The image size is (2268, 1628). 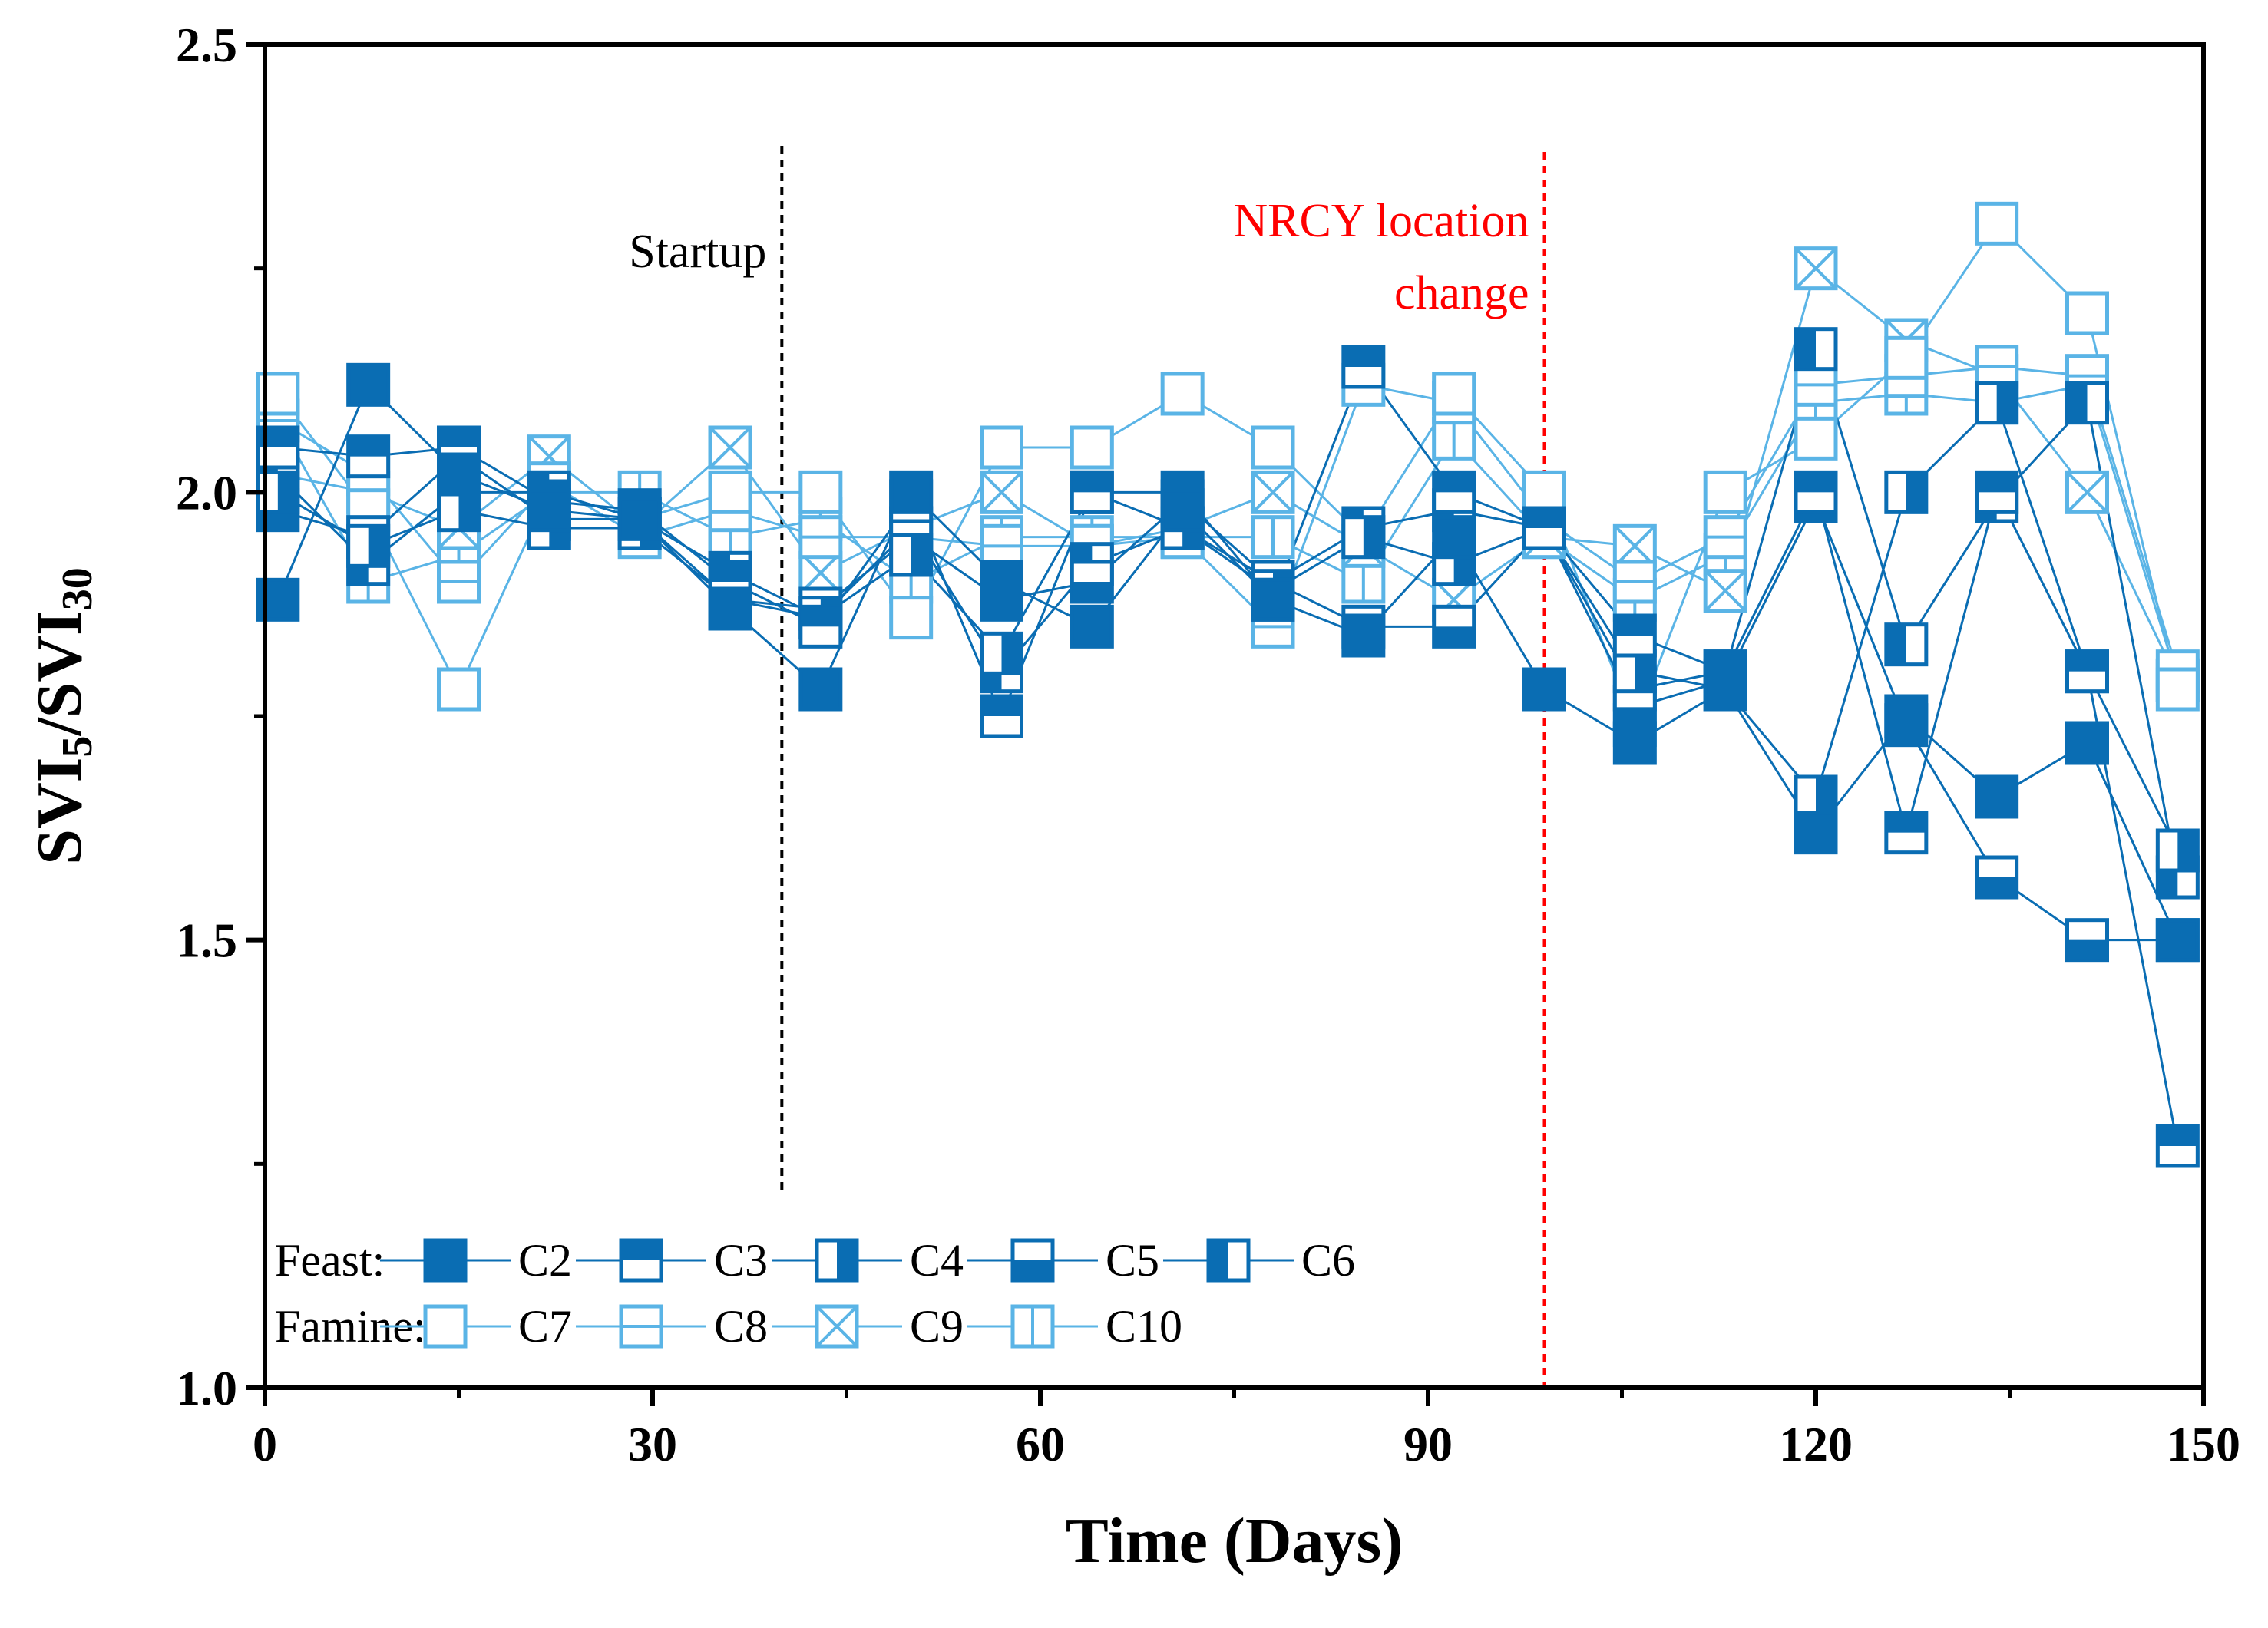 What do you see at coordinates (1328, 1261) in the screenshot?
I see `legend-label-C6: C6` at bounding box center [1328, 1261].